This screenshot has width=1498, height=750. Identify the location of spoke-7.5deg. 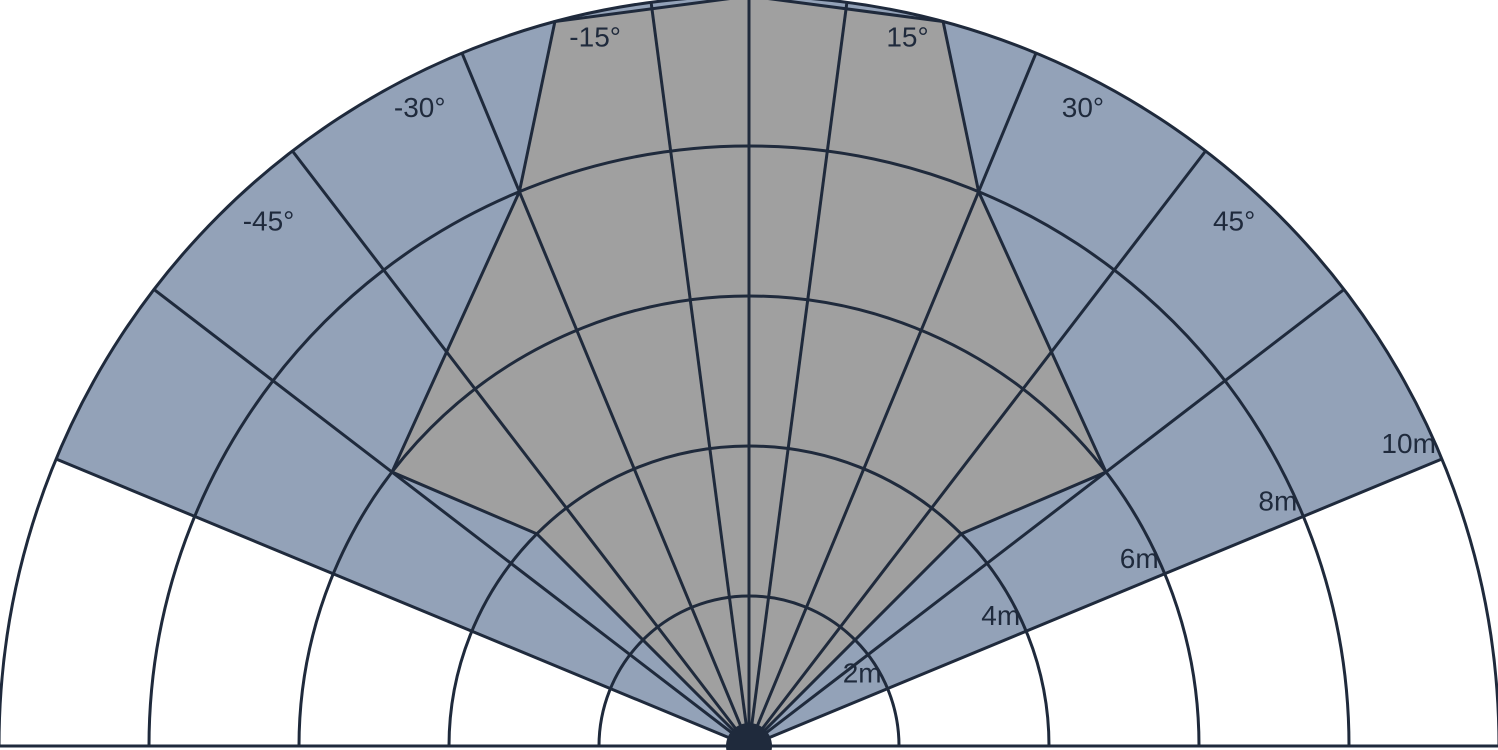
(798, 374).